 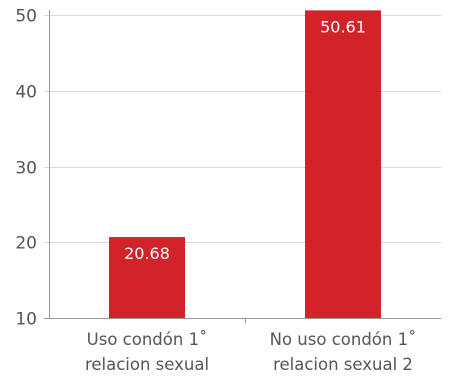 What do you see at coordinates (343, 364) in the screenshot?
I see `x-category-label: relacion sexual 2` at bounding box center [343, 364].